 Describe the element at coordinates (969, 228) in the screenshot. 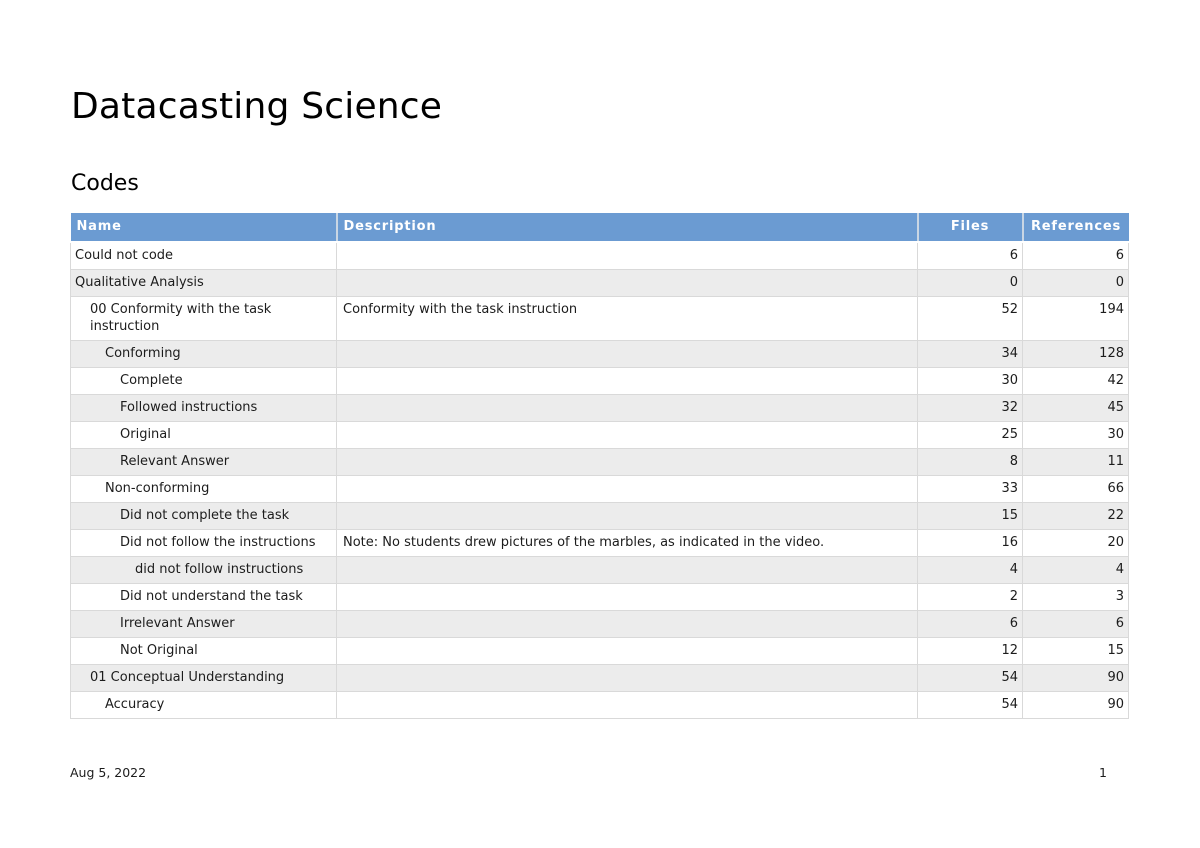

I see `column-header-files: Files` at that location.